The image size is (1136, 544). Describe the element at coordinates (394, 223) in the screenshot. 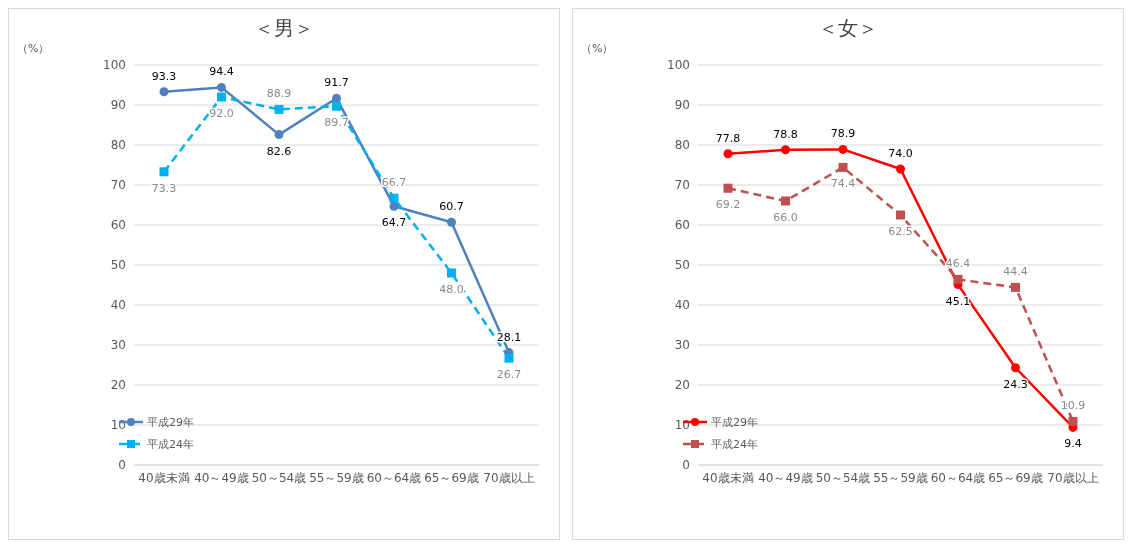

I see `data-label: 64.7` at that location.